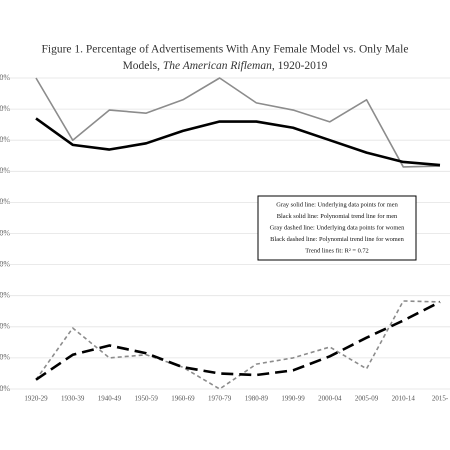 This screenshot has width=450, height=450. I want to click on legend-text: Trend lines fit: R² = 0.72, so click(337, 250).